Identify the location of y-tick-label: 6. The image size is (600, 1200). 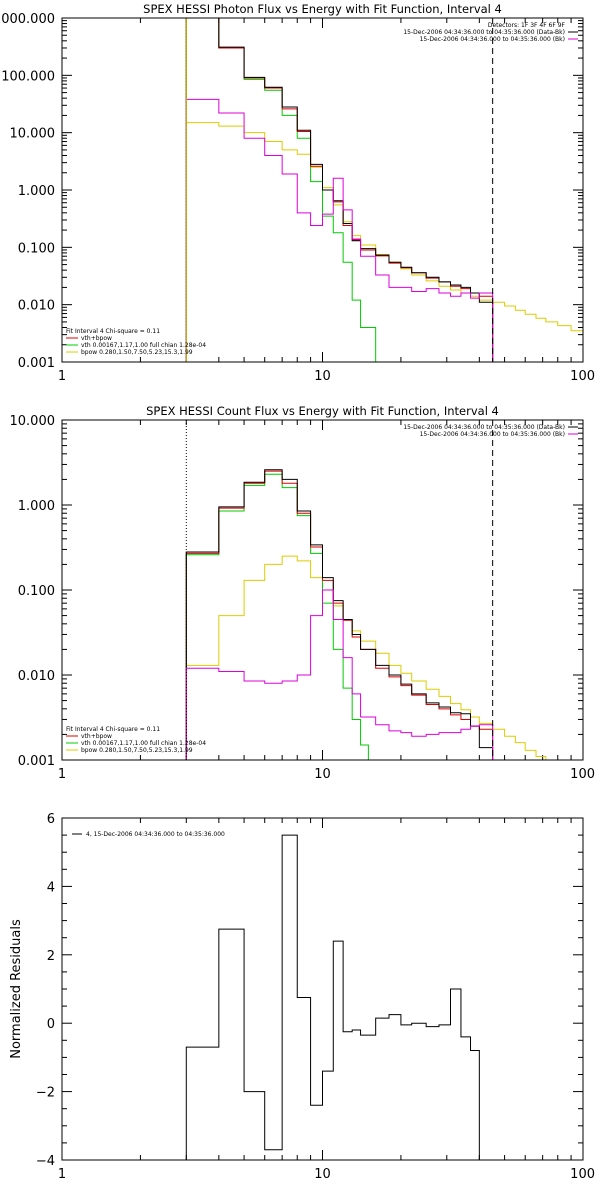
(51, 819).